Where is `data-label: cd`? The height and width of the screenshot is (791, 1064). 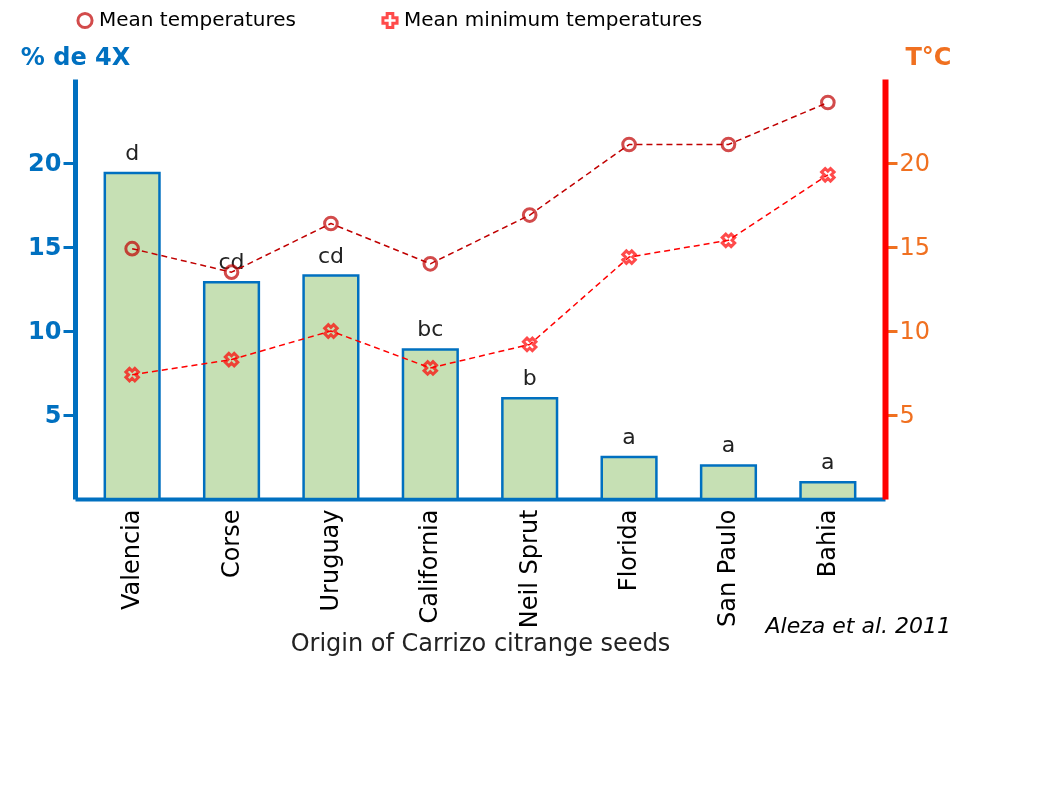 data-label: cd is located at coordinates (330, 255).